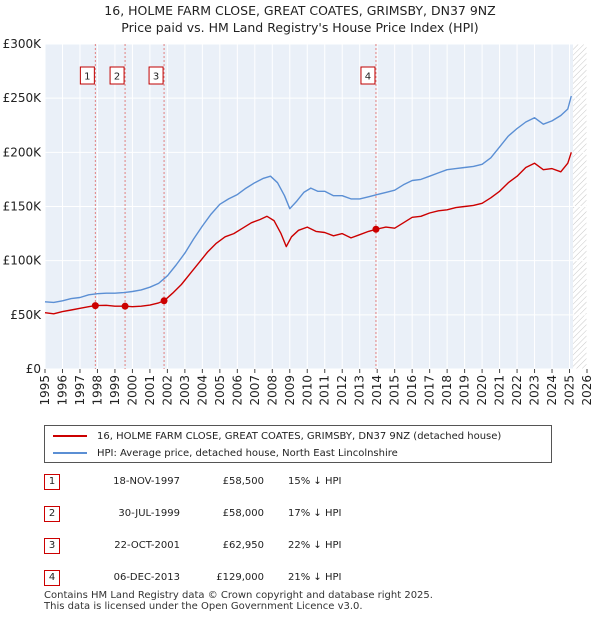 The image size is (600, 620). Describe the element at coordinates (23, 44) in the screenshot. I see `y-tick-label: £300K` at that location.